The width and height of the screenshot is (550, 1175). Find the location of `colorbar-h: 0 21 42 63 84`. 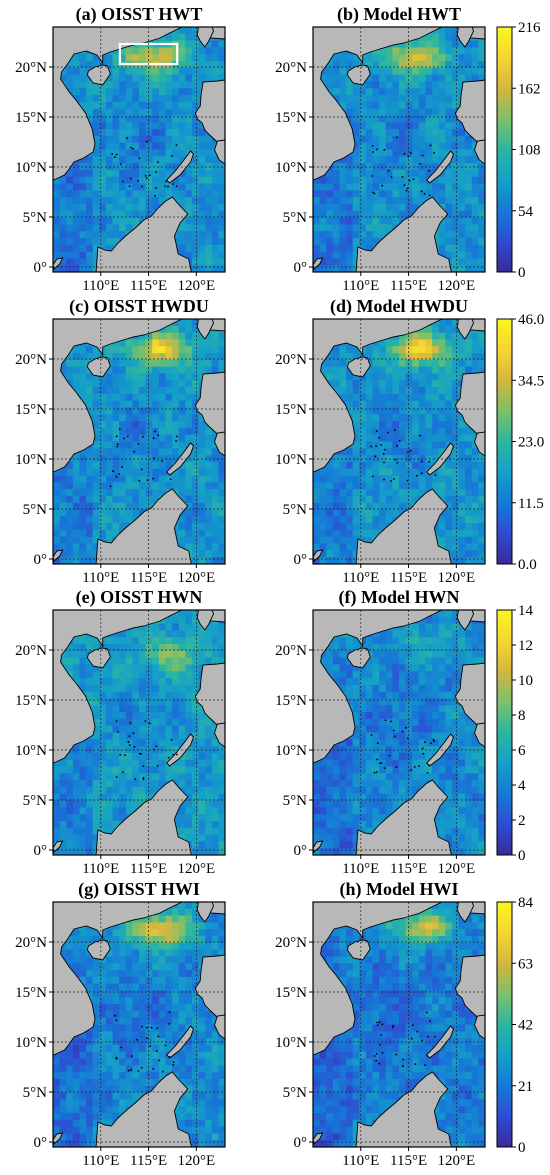

colorbar-h: 0 21 42 63 84 is located at coordinates (515, 1025).